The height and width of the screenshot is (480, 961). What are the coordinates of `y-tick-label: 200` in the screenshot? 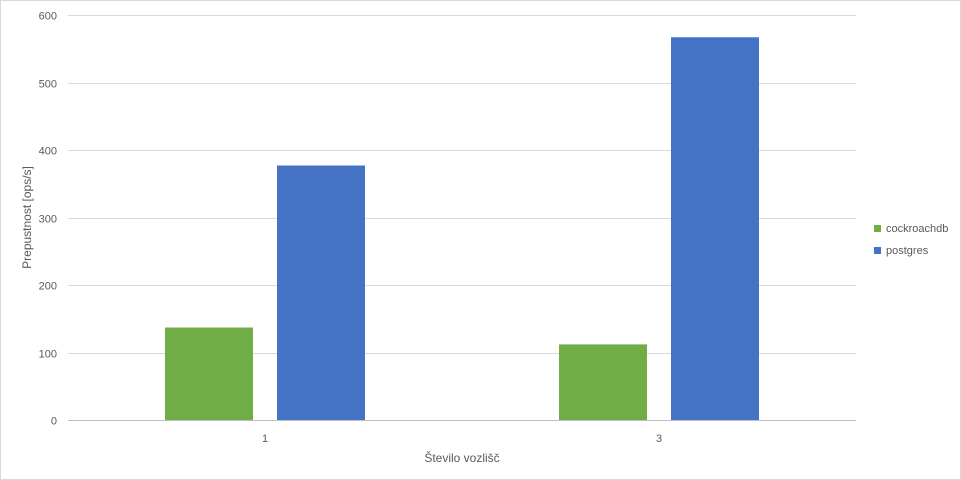 It's located at (48, 287).